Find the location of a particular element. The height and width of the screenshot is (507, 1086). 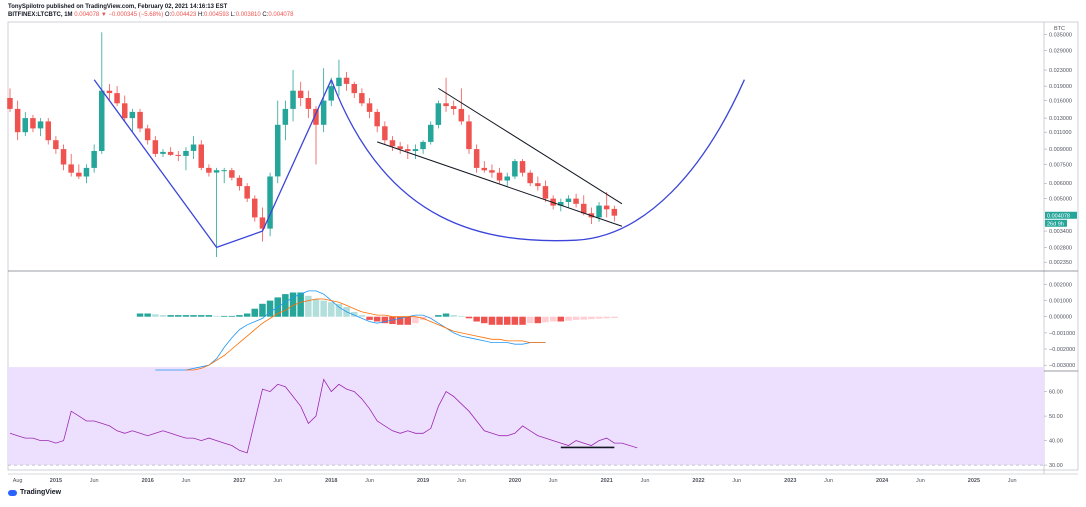

time-tick-label: 2016 is located at coordinates (148, 481).